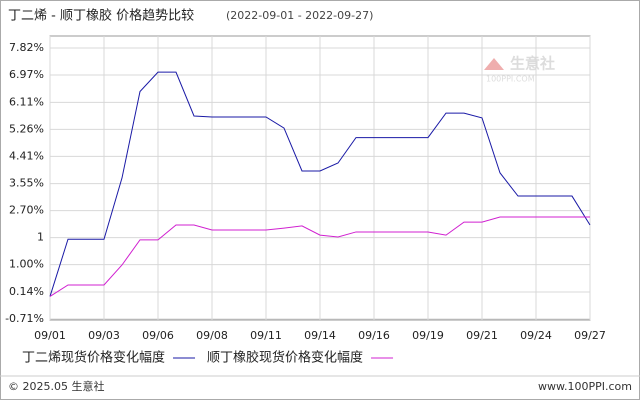  What do you see at coordinates (26, 74) in the screenshot?
I see `y-tick-label: 6.97%` at bounding box center [26, 74].